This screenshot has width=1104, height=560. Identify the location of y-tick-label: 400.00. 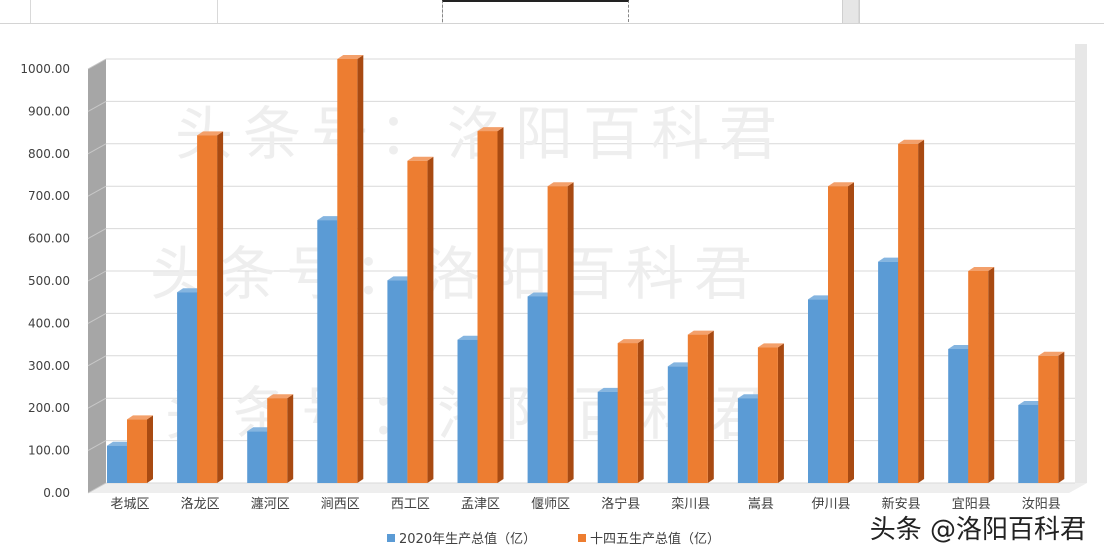
(49, 323).